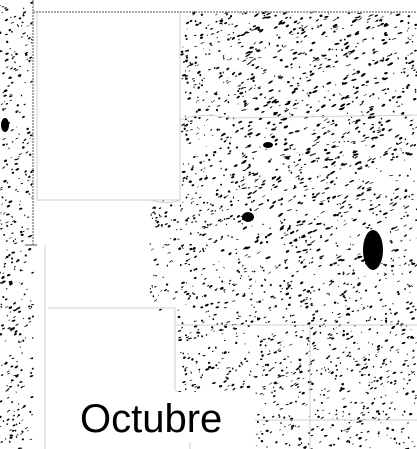 This screenshot has height=449, width=417. What do you see at coordinates (5, 125) in the screenshot?
I see `blob` at bounding box center [5, 125].